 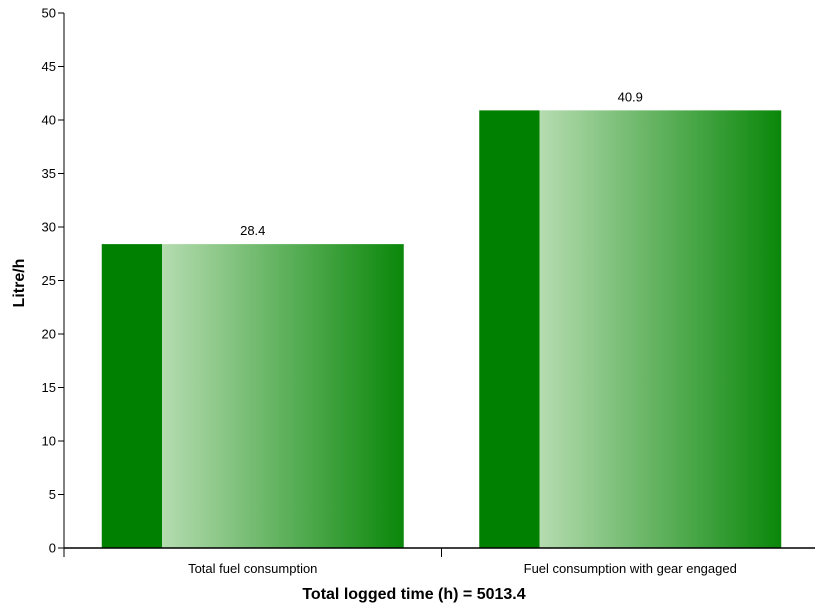 I want to click on y-axis-title: Litre/h, so click(x=19, y=283).